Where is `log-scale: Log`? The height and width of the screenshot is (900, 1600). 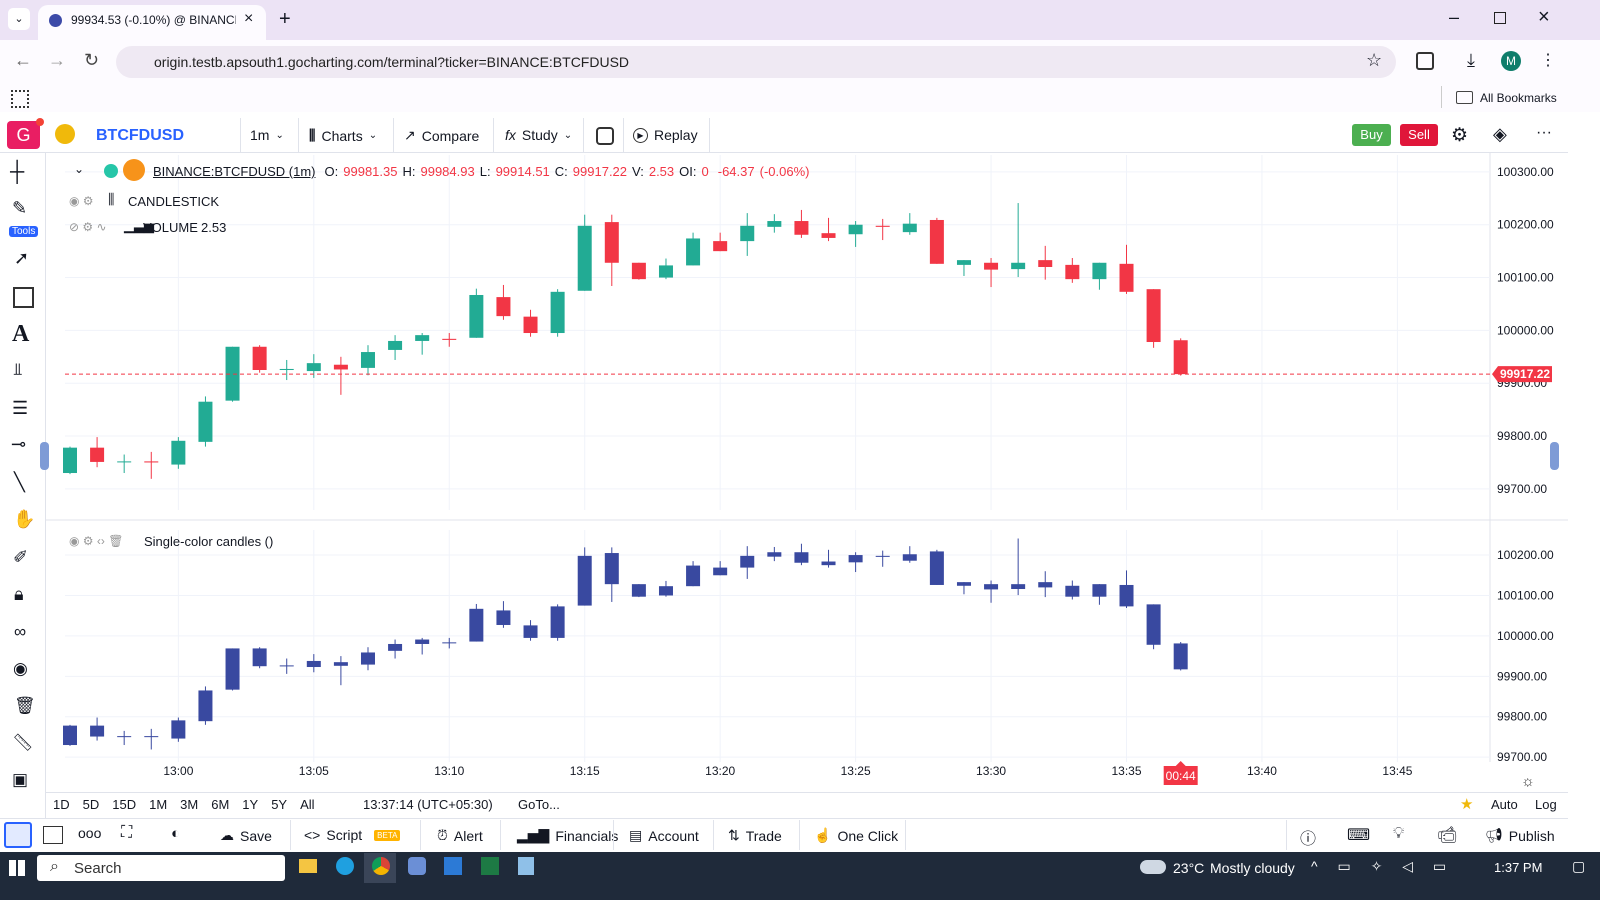 log-scale: Log is located at coordinates (1546, 804).